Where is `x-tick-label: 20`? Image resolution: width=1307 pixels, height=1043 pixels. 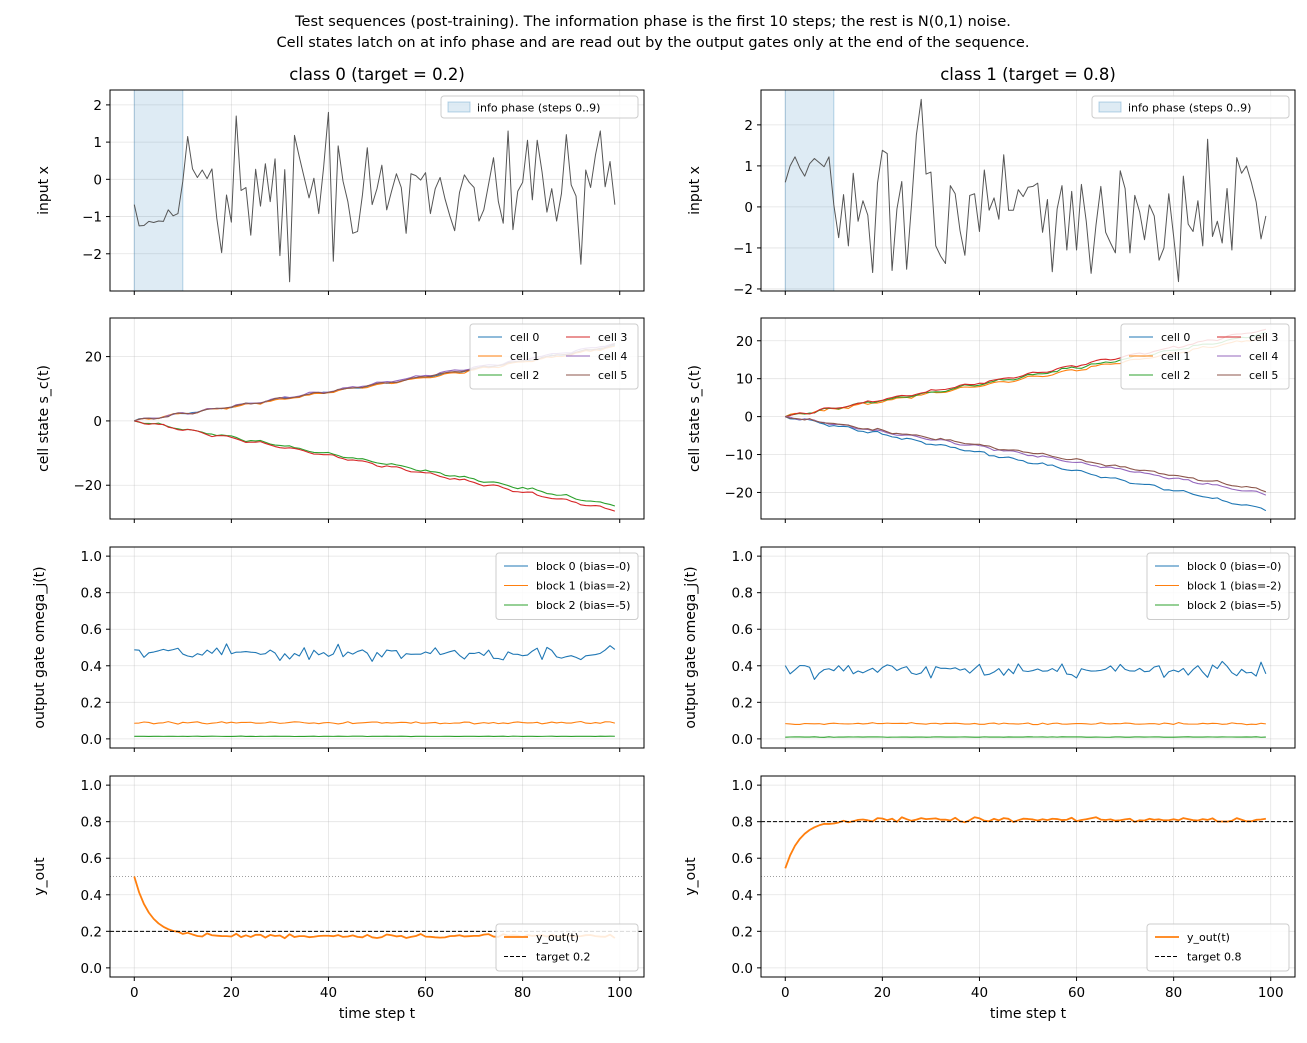
x-tick-label: 20 is located at coordinates (231, 993).